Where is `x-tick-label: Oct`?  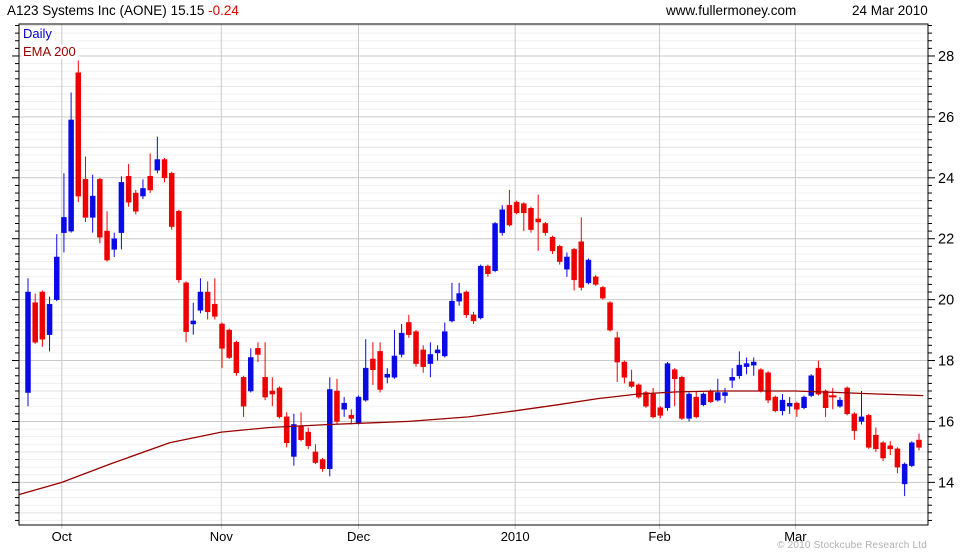
x-tick-label: Oct is located at coordinates (62, 536).